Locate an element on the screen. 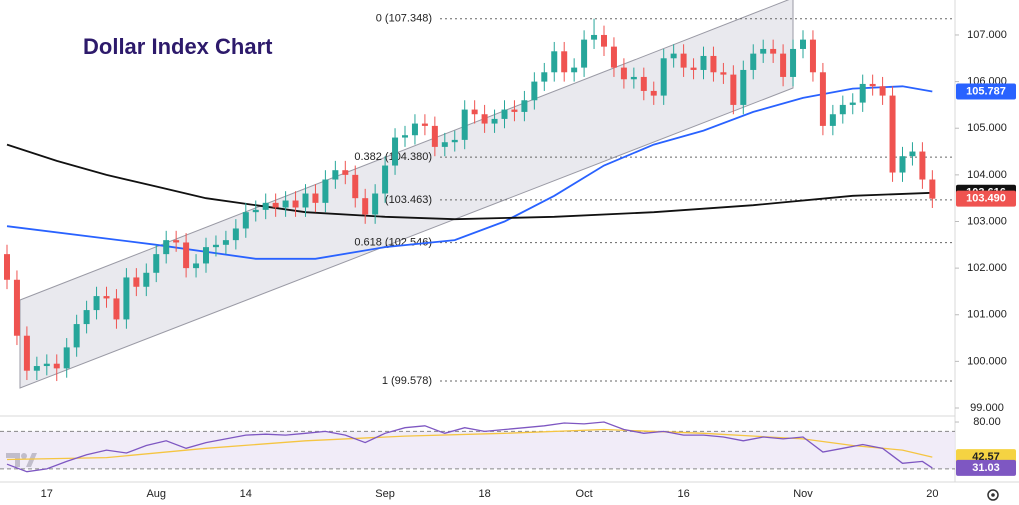 Image resolution: width=1019 pixels, height=505 pixels. y-tick-label: 104.000 is located at coordinates (987, 175).